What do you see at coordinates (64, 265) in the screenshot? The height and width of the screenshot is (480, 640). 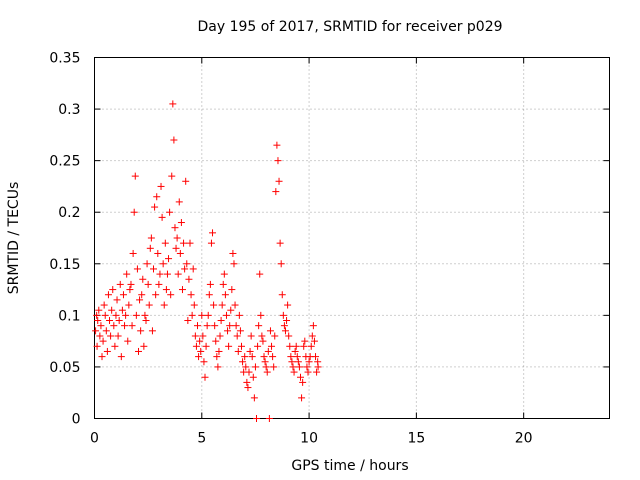 I see `y-tick-label: 0.15` at bounding box center [64, 265].